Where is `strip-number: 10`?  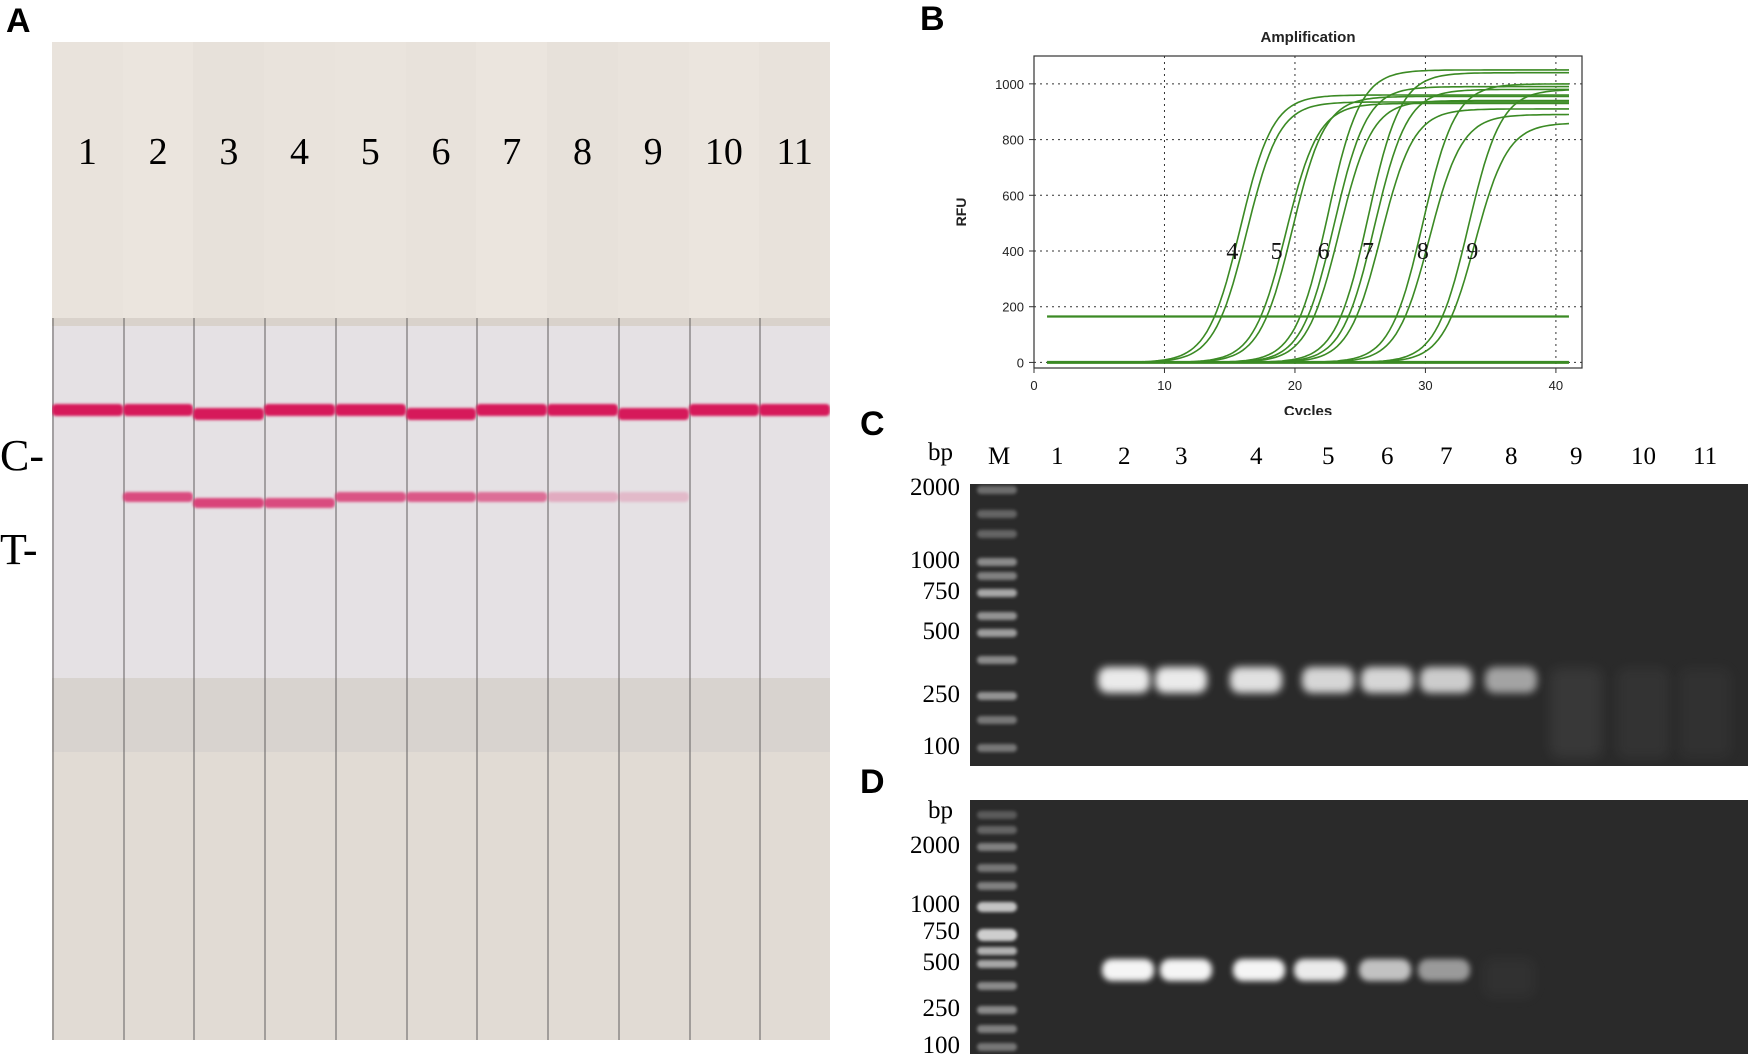
strip-number: 10 is located at coordinates (723, 152).